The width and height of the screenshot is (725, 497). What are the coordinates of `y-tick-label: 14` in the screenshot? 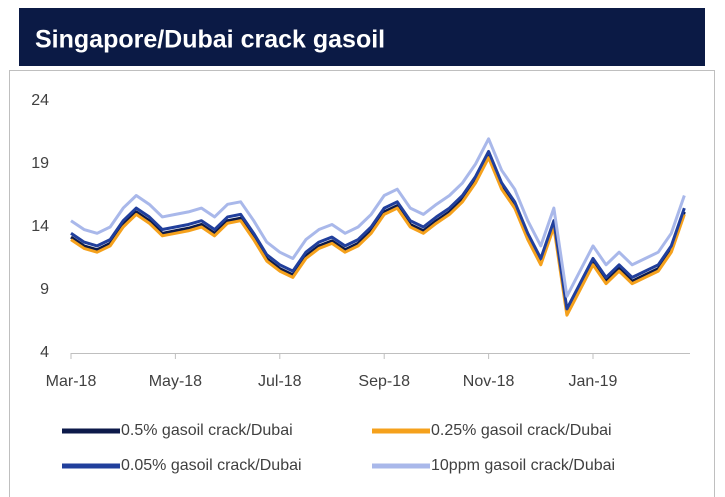 It's located at (40, 226).